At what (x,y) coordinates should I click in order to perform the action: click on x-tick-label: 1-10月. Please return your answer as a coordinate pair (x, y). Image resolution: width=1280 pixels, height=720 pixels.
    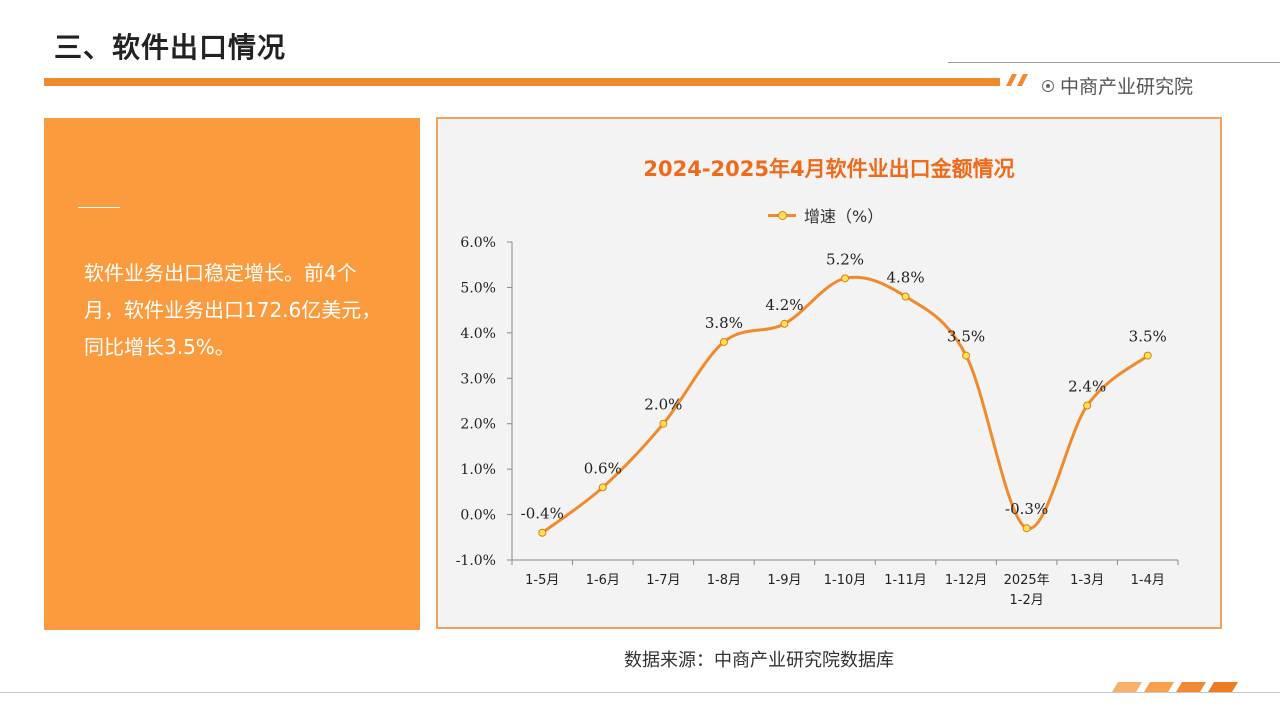
    Looking at the image, I should click on (845, 580).